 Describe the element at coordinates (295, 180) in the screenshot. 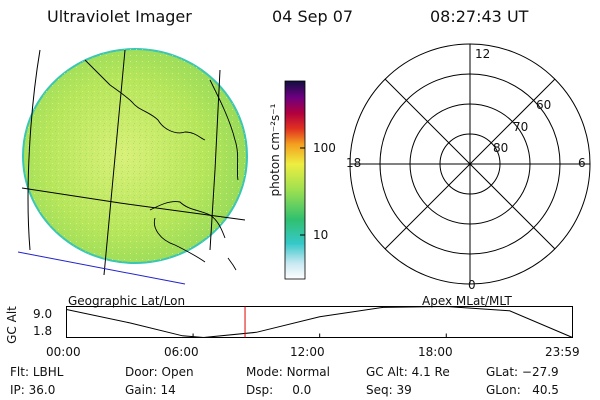

I see `colorbar` at that location.